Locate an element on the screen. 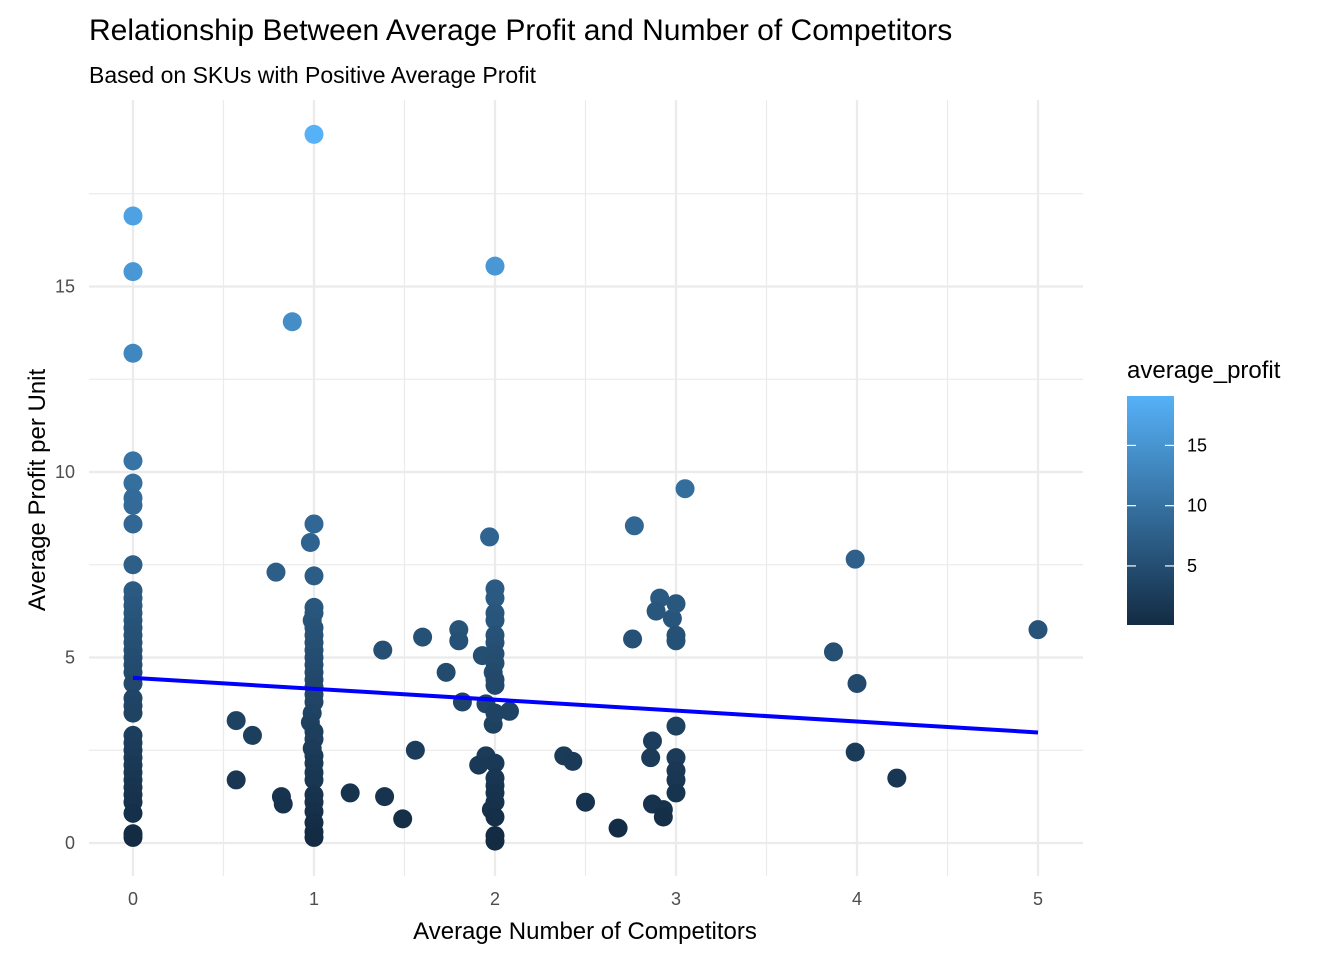 The width and height of the screenshot is (1344, 960). x-tick-label: 0 is located at coordinates (133, 899).